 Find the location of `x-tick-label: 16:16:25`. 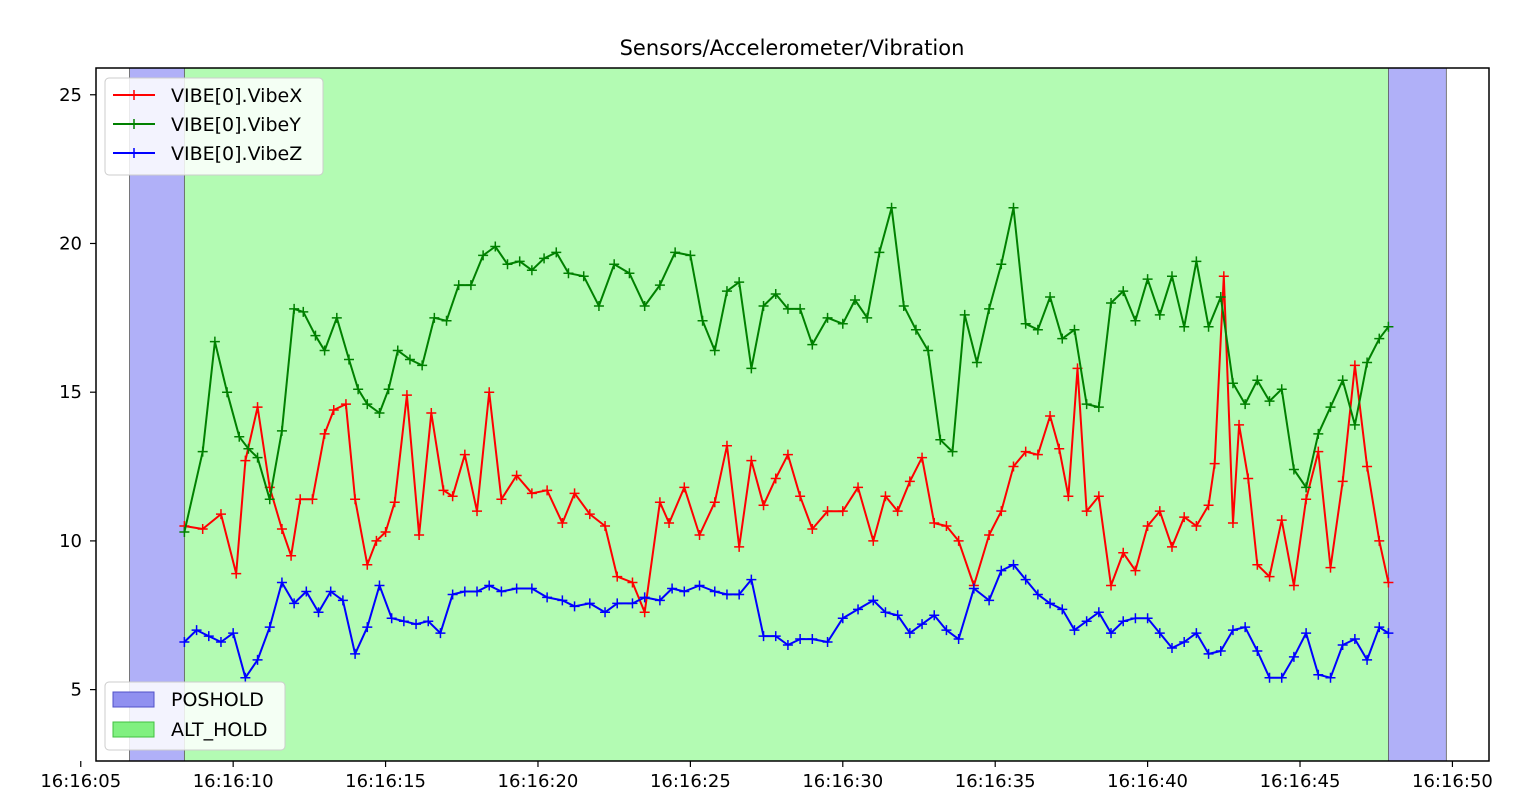

x-tick-label: 16:16:25 is located at coordinates (690, 781).